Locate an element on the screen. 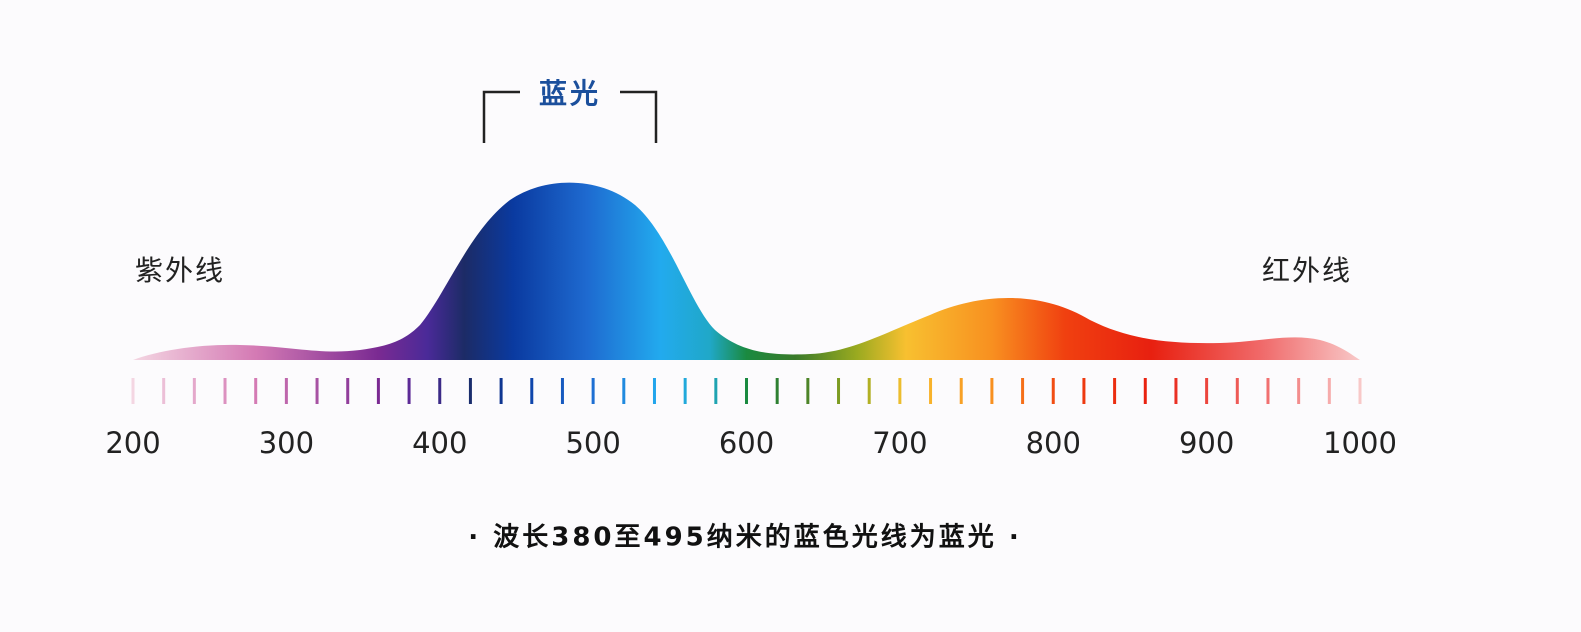 The width and height of the screenshot is (1581, 632). highlight-bracket is located at coordinates (570, 116).